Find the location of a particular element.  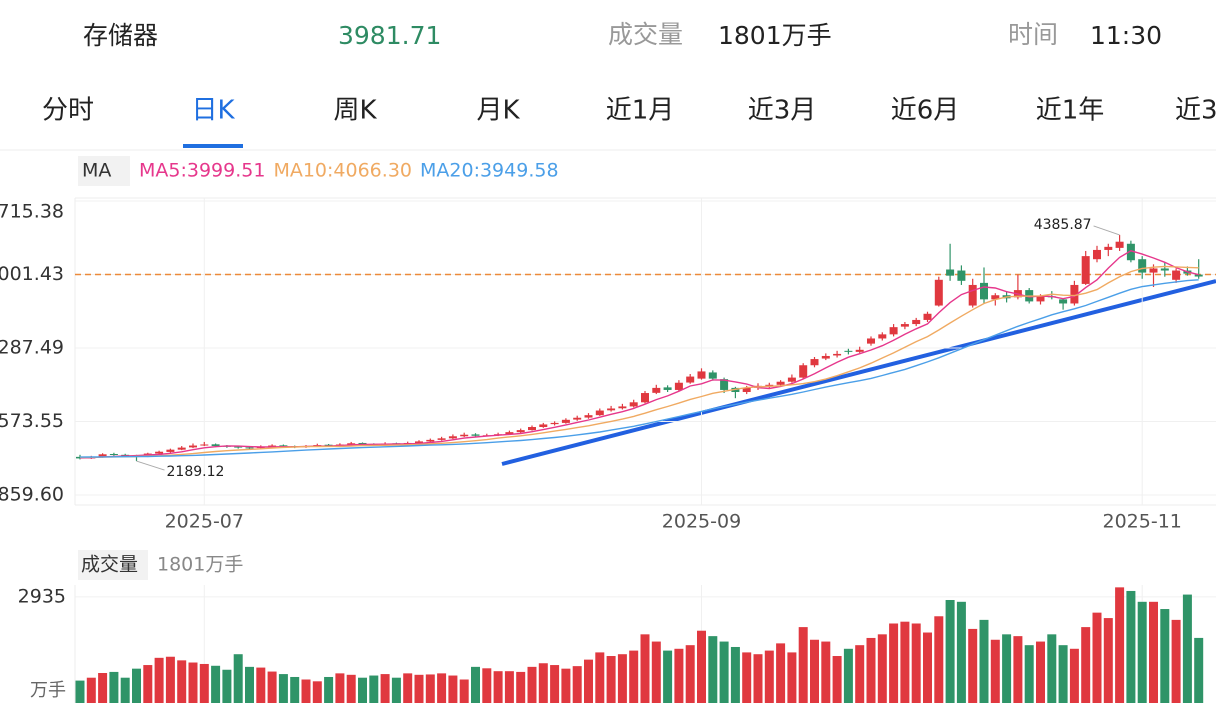

tab: 日K is located at coordinates (213, 111).